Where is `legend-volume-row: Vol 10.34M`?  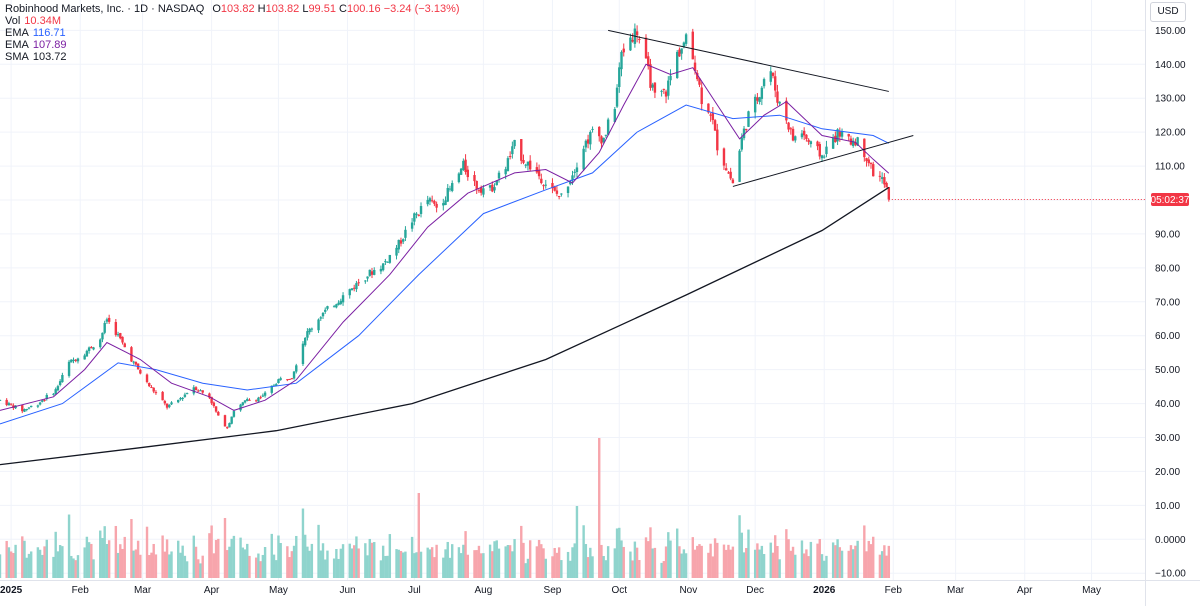
legend-volume-row: Vol 10.34M is located at coordinates (232, 21).